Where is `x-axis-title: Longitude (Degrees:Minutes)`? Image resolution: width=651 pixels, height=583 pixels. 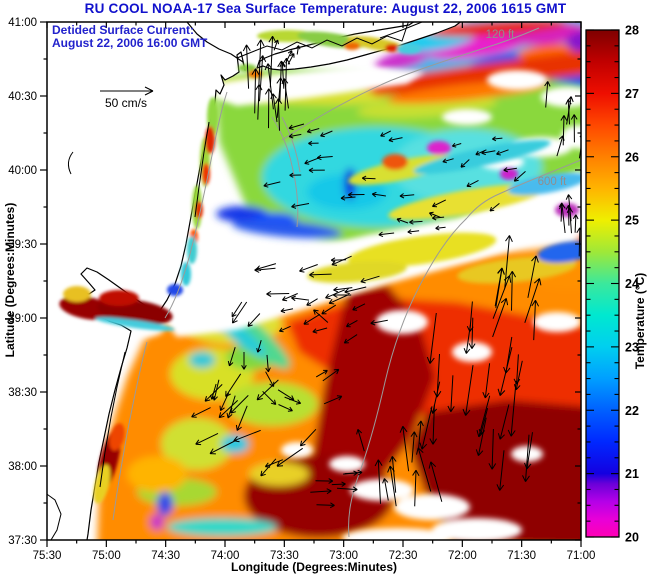
x-axis-title: Longitude (Degrees:Minutes) is located at coordinates (313, 567).